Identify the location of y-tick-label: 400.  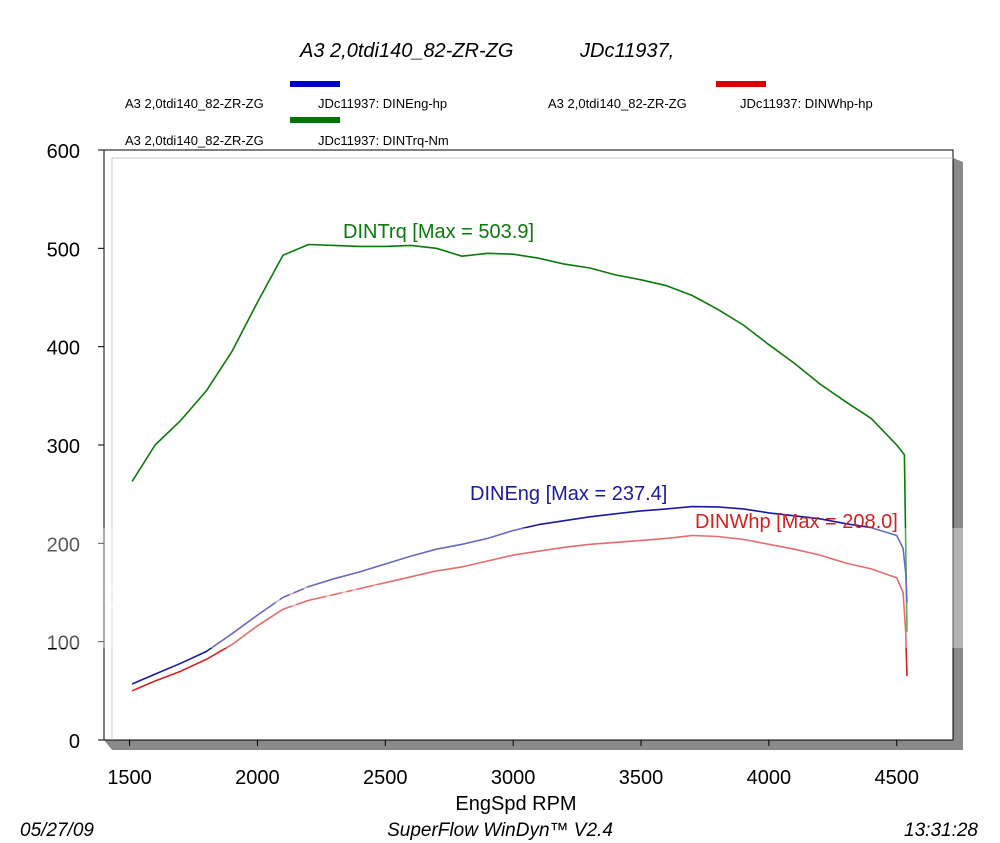
(63, 349).